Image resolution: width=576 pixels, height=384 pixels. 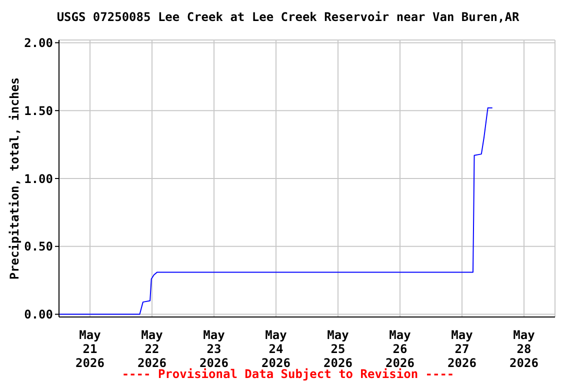 I want to click on y-tick-label: 2.00, so click(x=38, y=43).